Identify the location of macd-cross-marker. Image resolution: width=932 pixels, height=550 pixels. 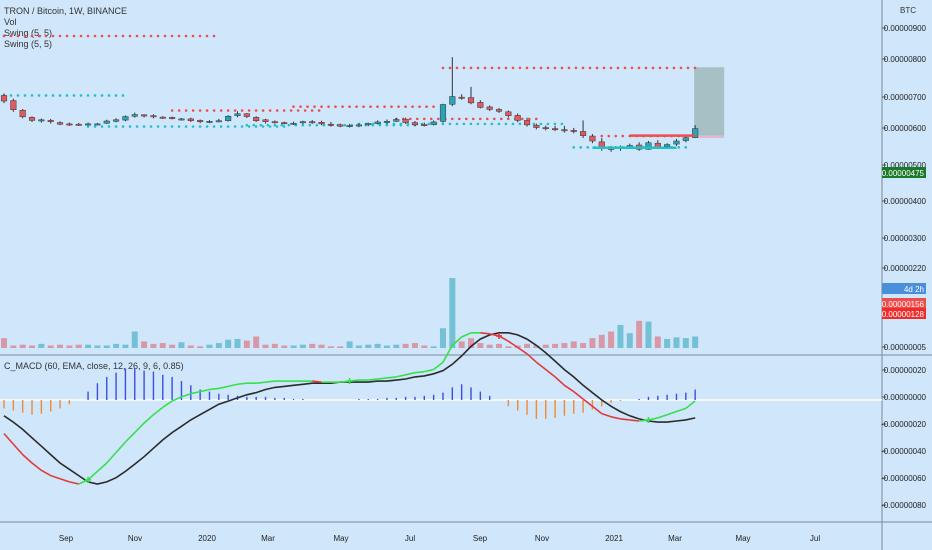
(499, 335).